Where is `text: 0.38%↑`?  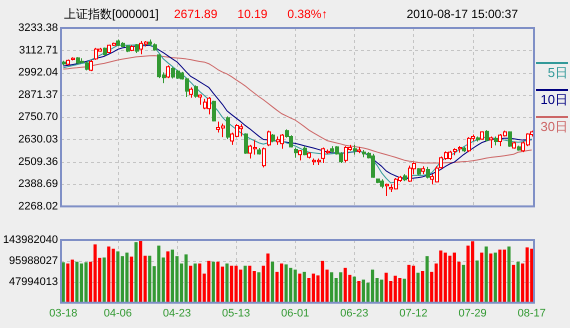
text: 0.38%↑ is located at coordinates (307, 14).